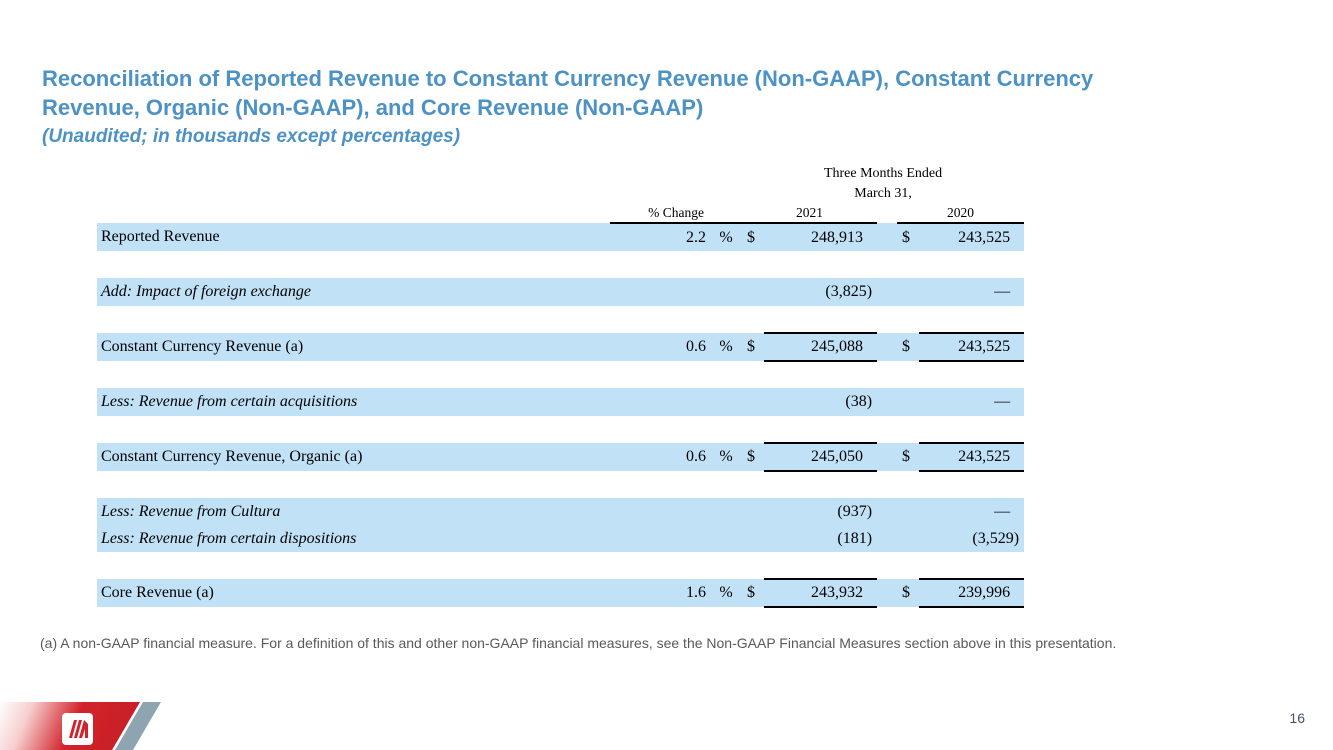  What do you see at coordinates (821, 538) in the screenshot?
I see `value-2021: (181)` at bounding box center [821, 538].